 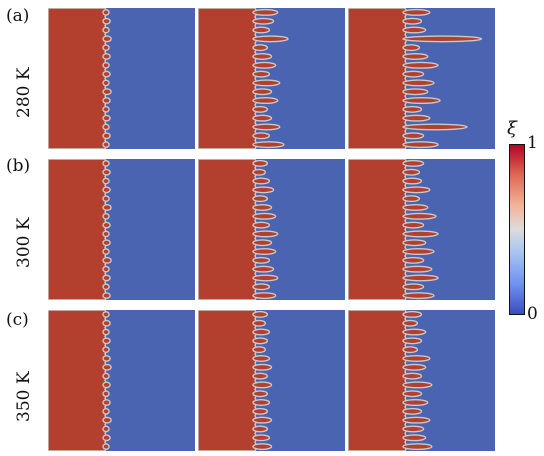 What do you see at coordinates (517, 229) in the screenshot?
I see `colorbar` at bounding box center [517, 229].